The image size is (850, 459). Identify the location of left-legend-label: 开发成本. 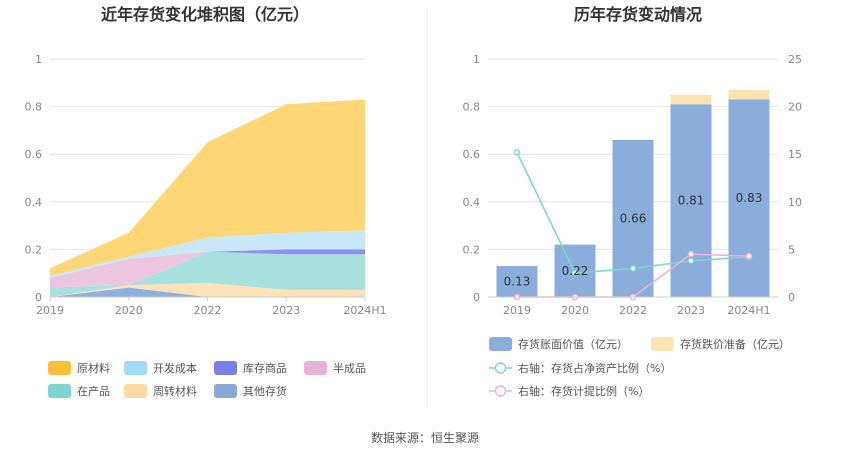
(175, 368).